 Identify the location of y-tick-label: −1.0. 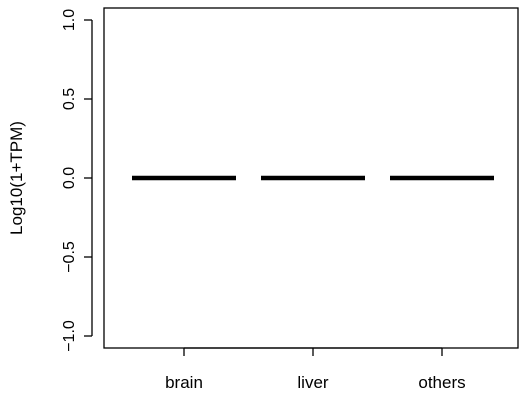
(69, 336).